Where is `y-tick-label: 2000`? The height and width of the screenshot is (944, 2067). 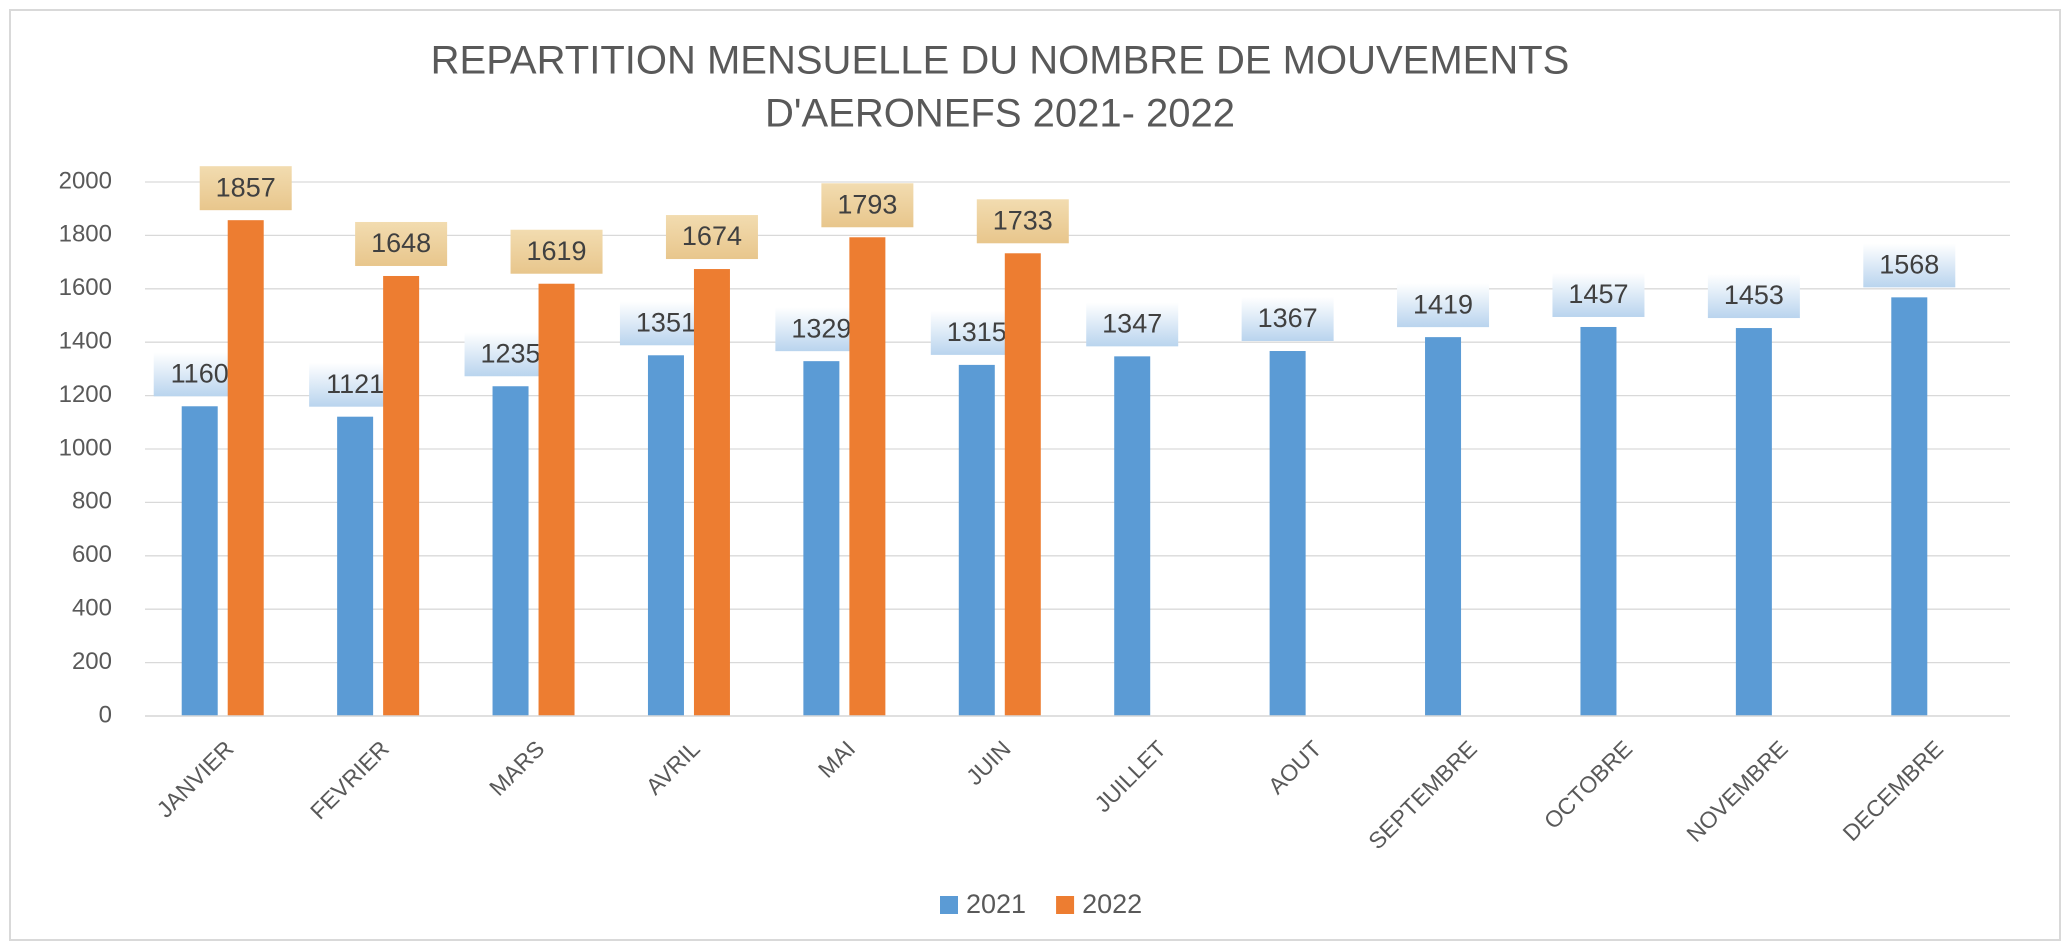 y-tick-label: 2000 is located at coordinates (85, 180).